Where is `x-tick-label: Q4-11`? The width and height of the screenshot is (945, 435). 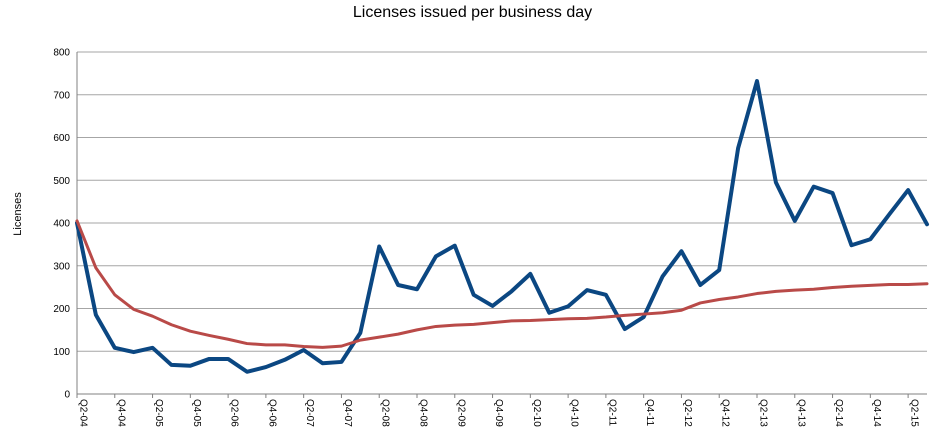 x-tick-label: Q4-11 is located at coordinates (649, 412).